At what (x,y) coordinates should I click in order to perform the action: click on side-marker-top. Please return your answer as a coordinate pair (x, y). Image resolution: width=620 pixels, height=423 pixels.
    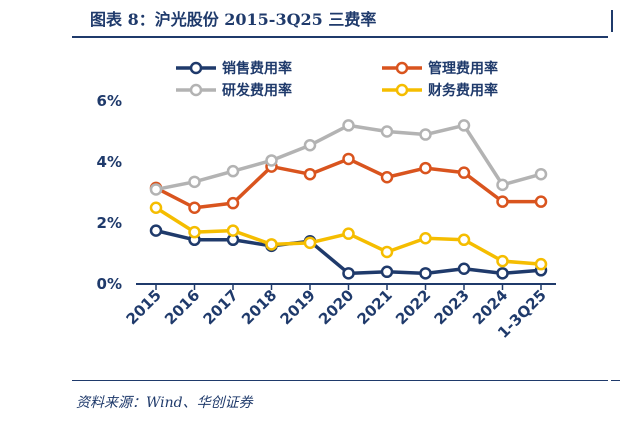
    Looking at the image, I should click on (615, 21).